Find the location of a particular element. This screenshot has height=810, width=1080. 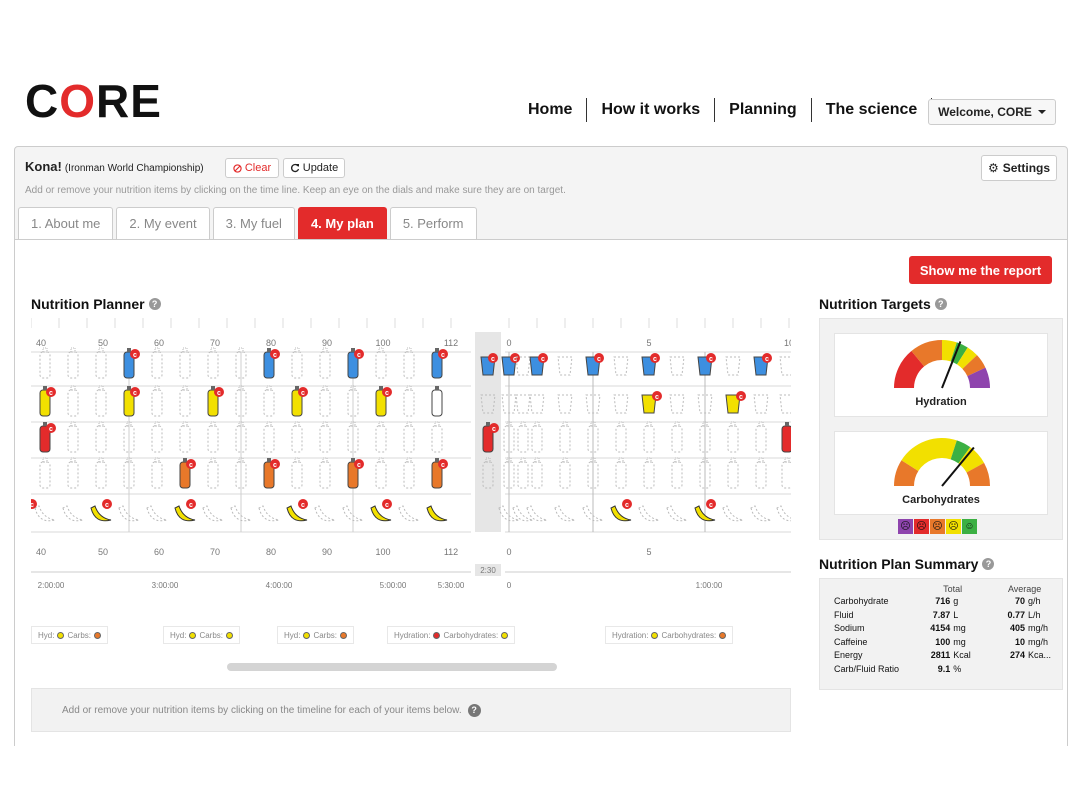

update-button: Update is located at coordinates (314, 168).